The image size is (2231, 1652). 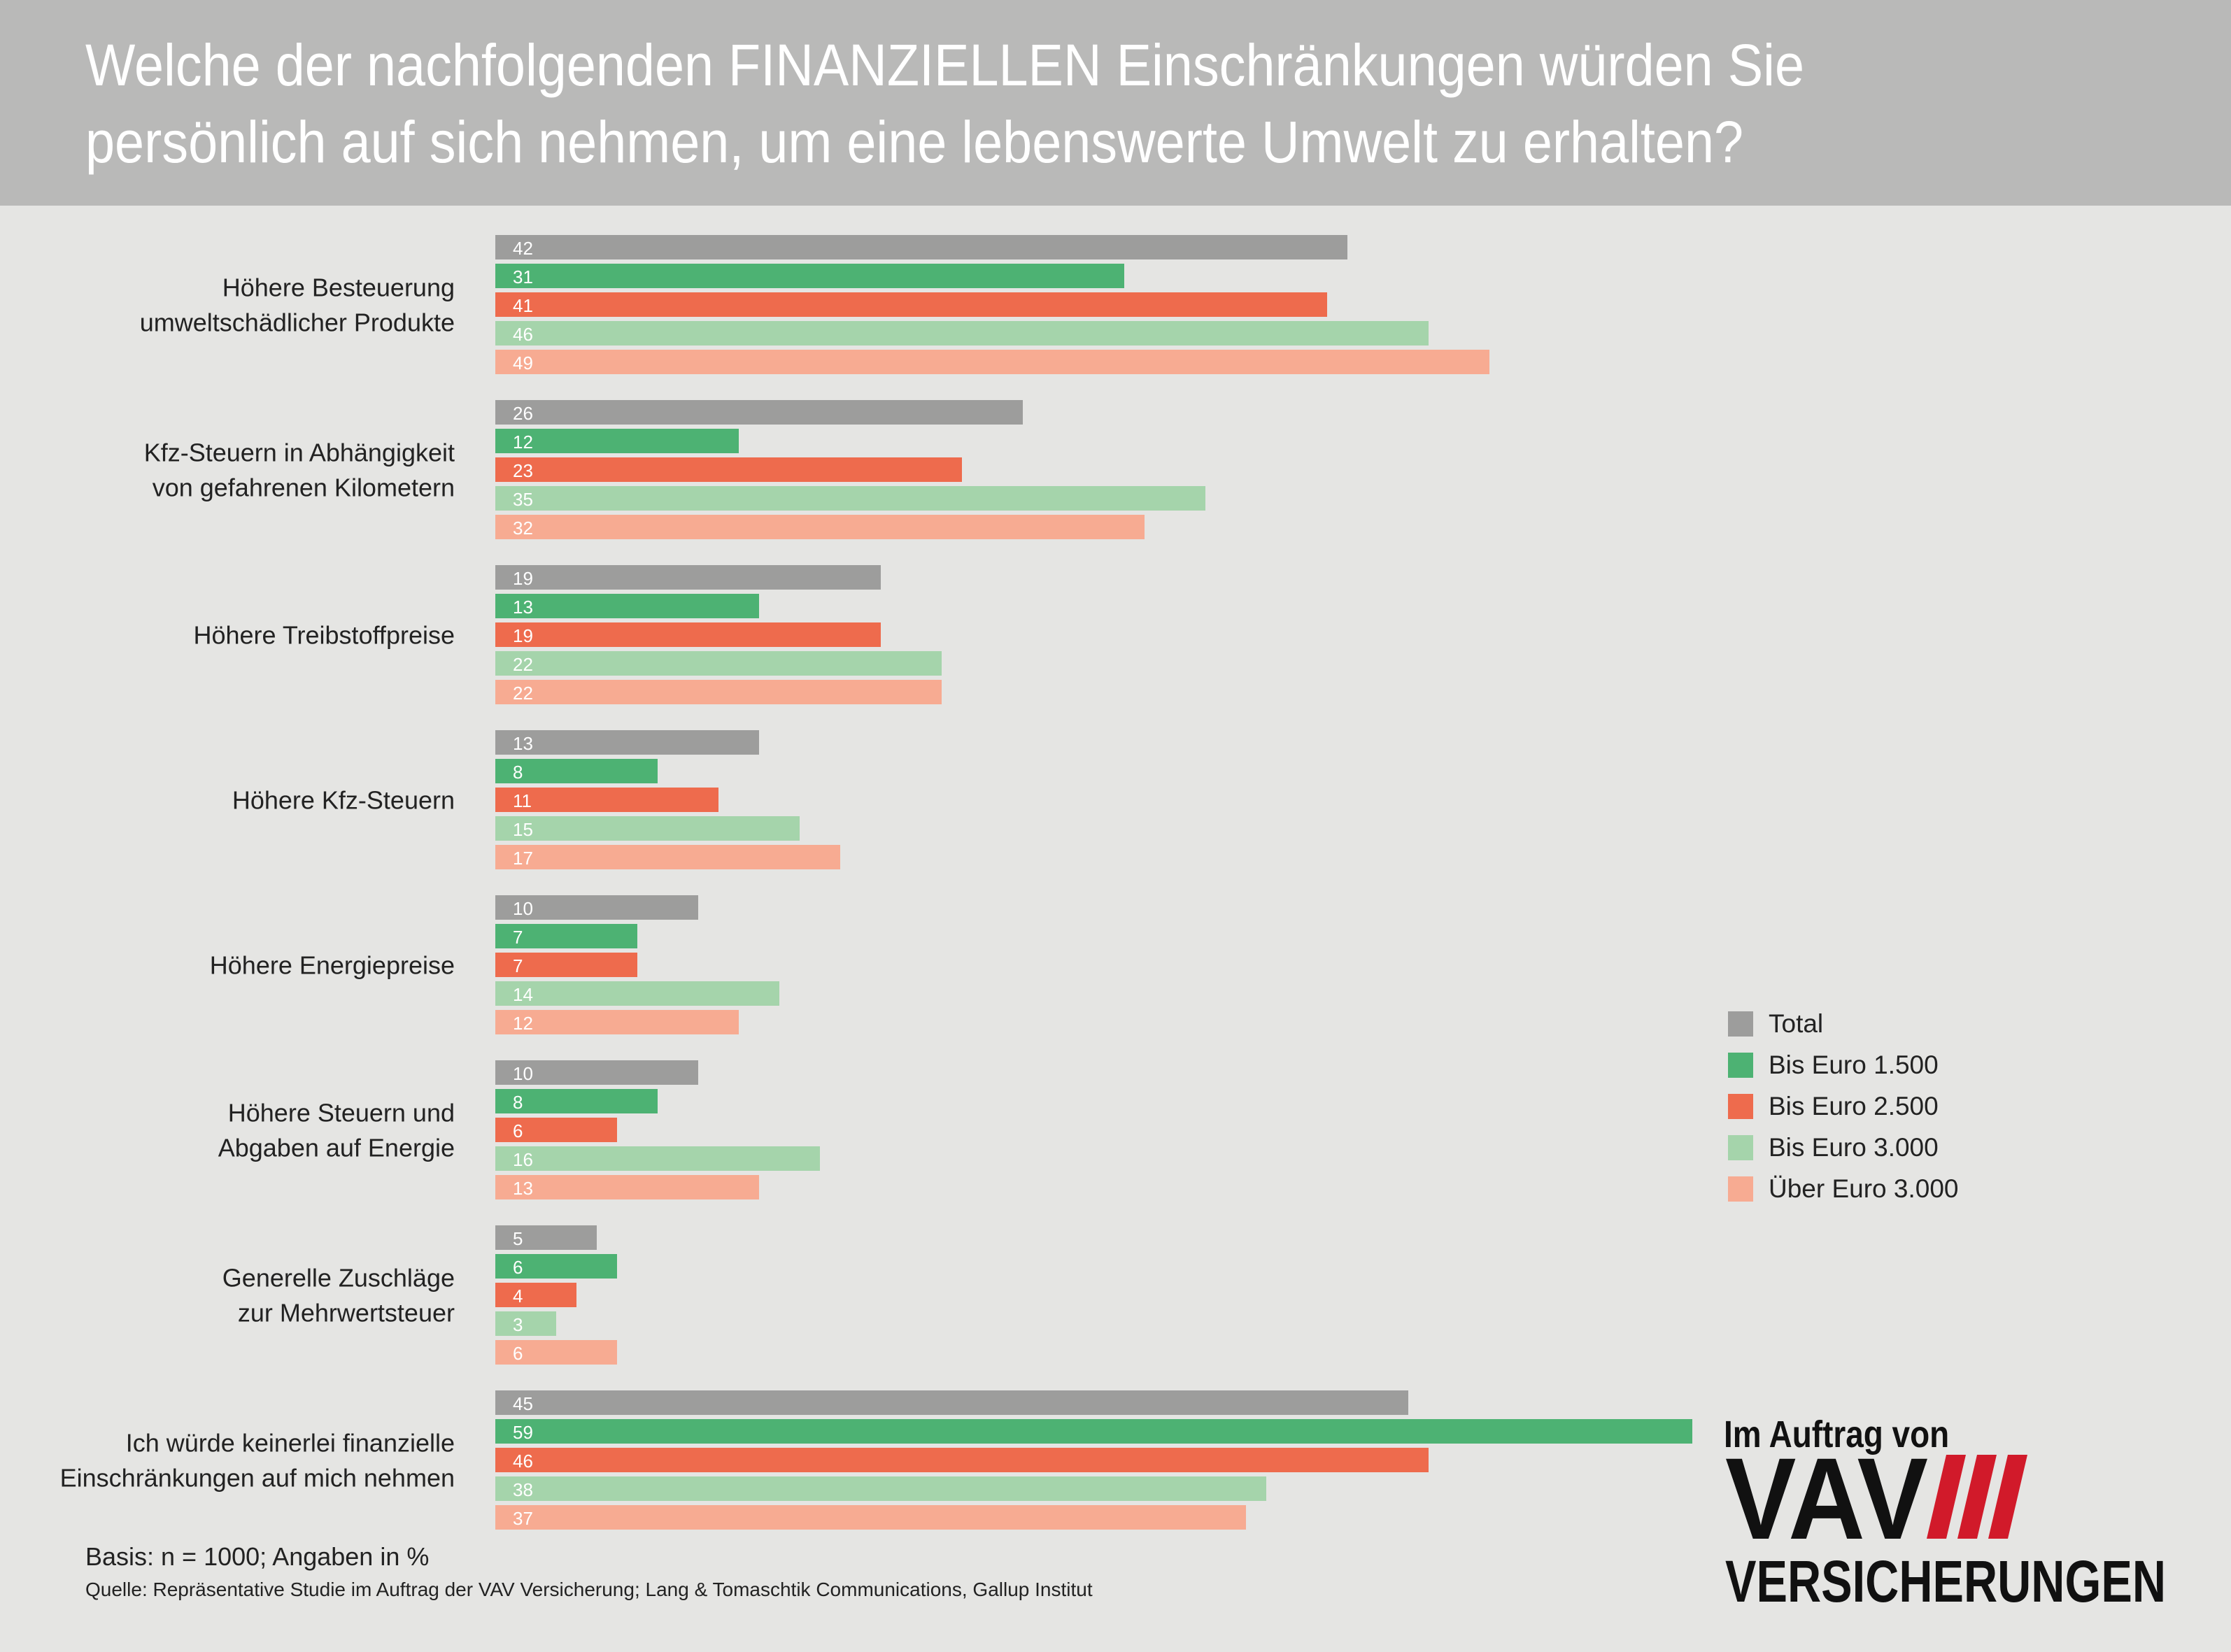 What do you see at coordinates (523, 442) in the screenshot?
I see `bar-value-label: 12` at bounding box center [523, 442].